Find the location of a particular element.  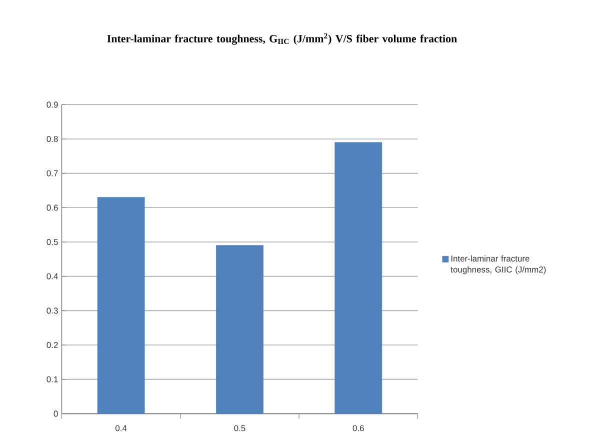

x-tick-label: 0.4 is located at coordinates (121, 428).